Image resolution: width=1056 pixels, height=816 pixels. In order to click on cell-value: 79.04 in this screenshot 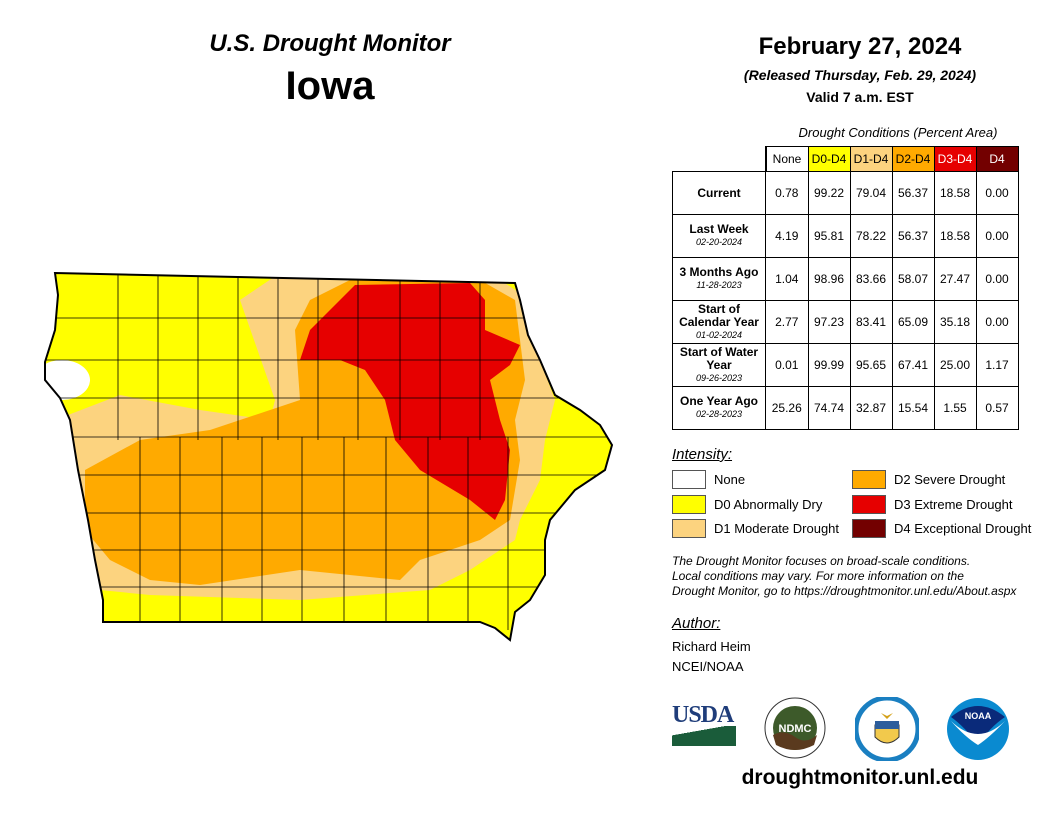, I will do `click(871, 193)`.